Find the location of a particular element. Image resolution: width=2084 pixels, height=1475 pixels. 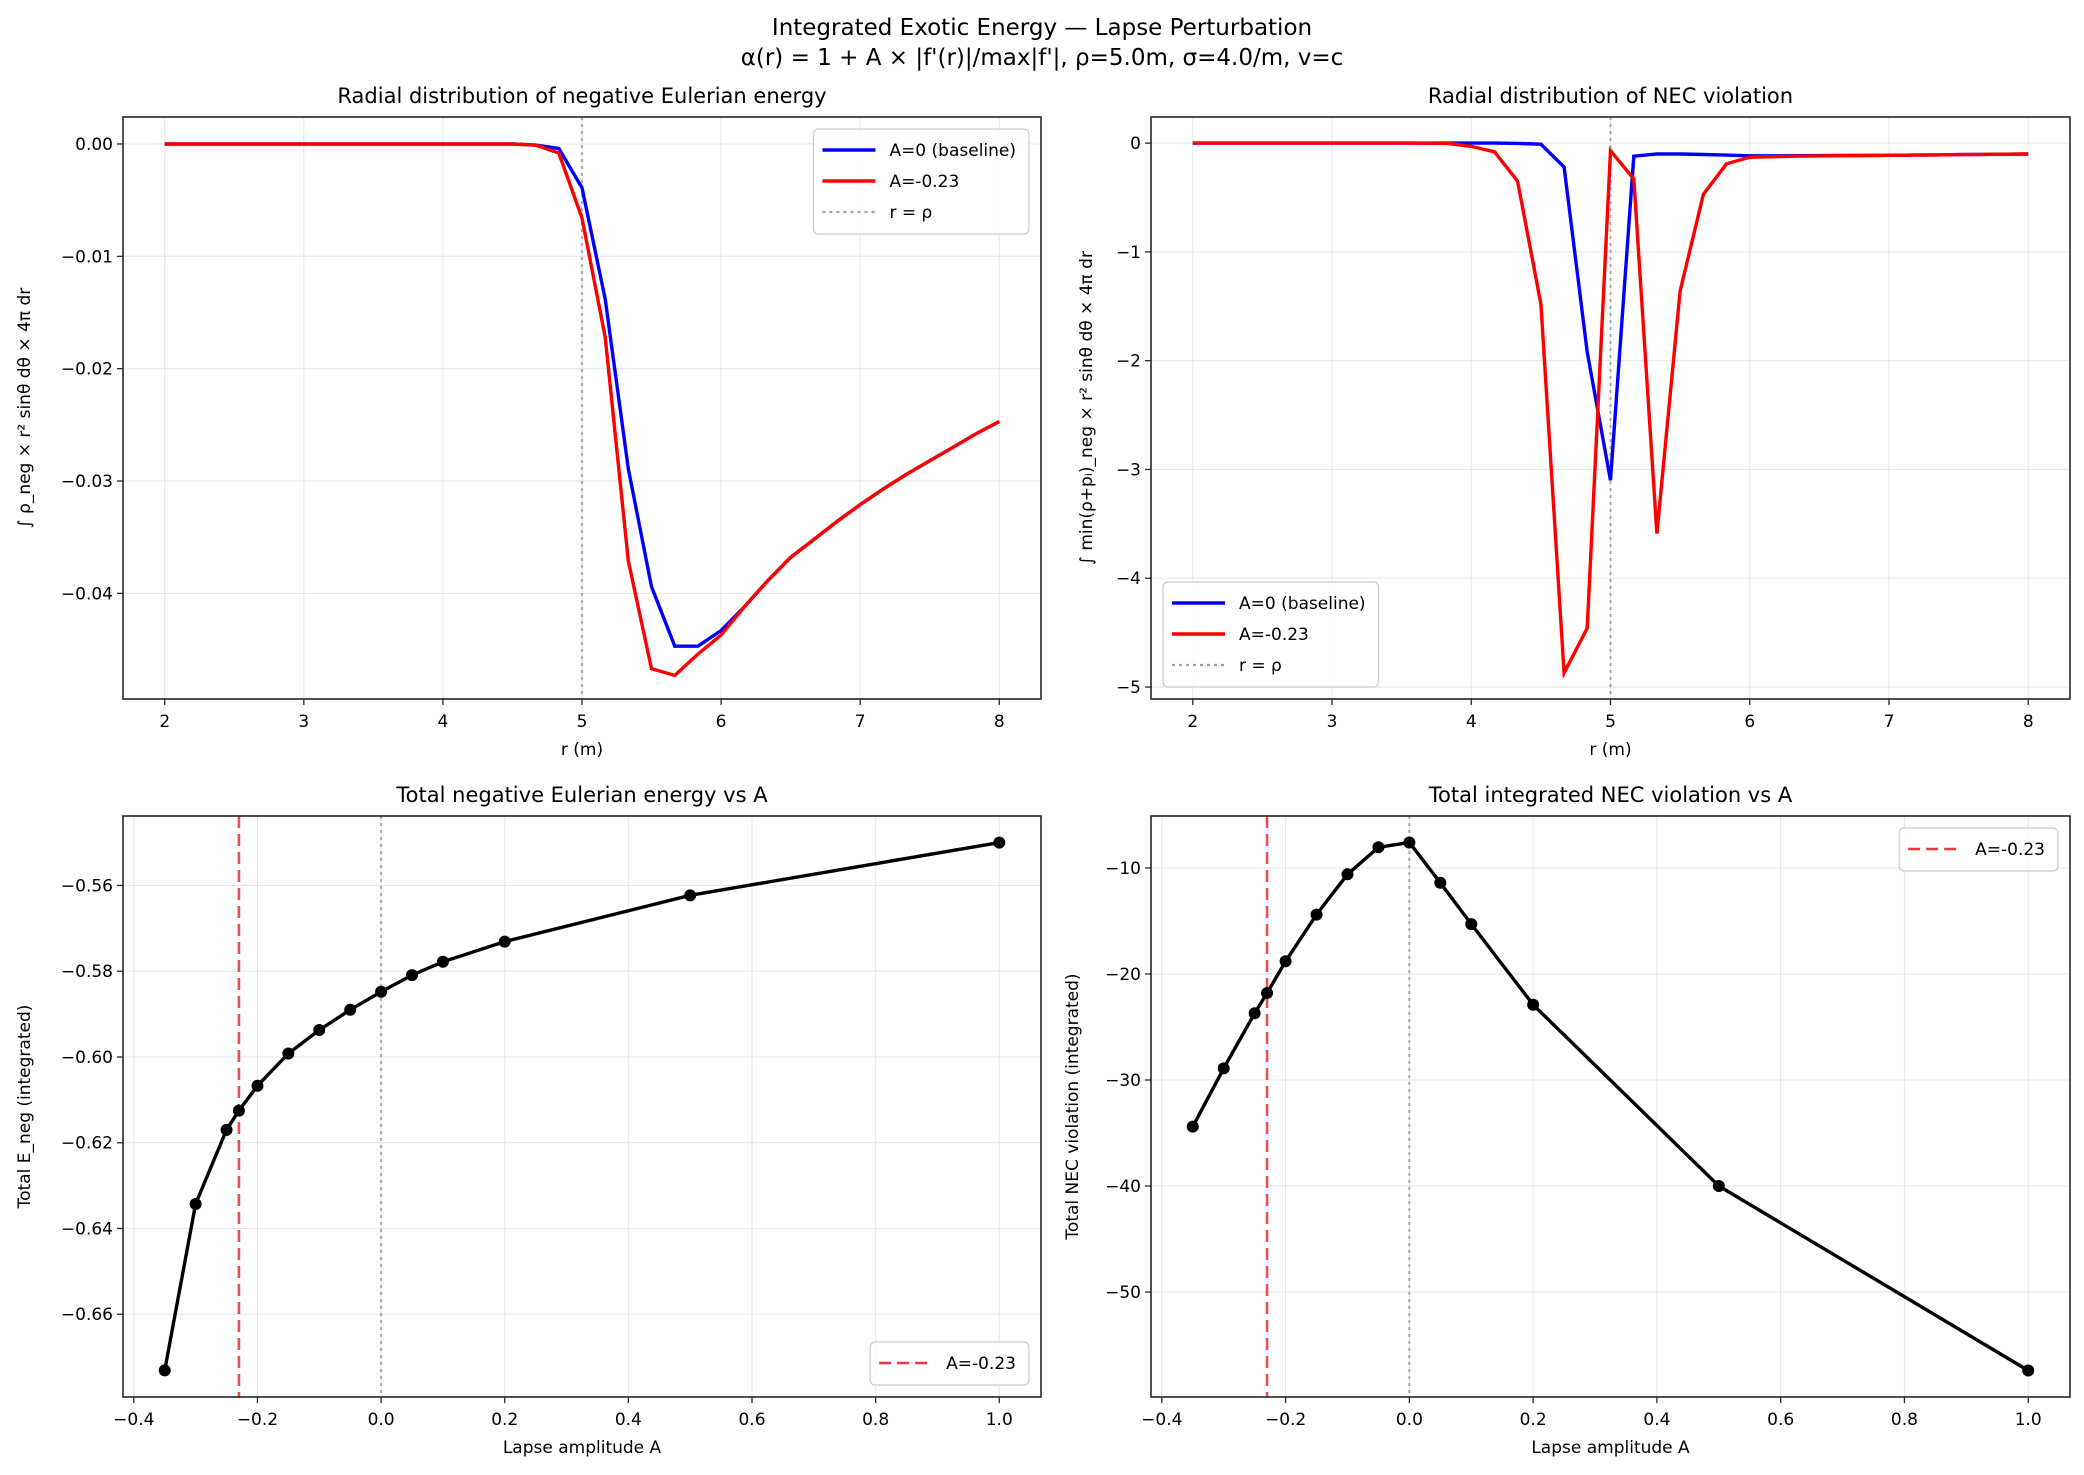

x-tick-label: 0.6 is located at coordinates (1780, 1420).